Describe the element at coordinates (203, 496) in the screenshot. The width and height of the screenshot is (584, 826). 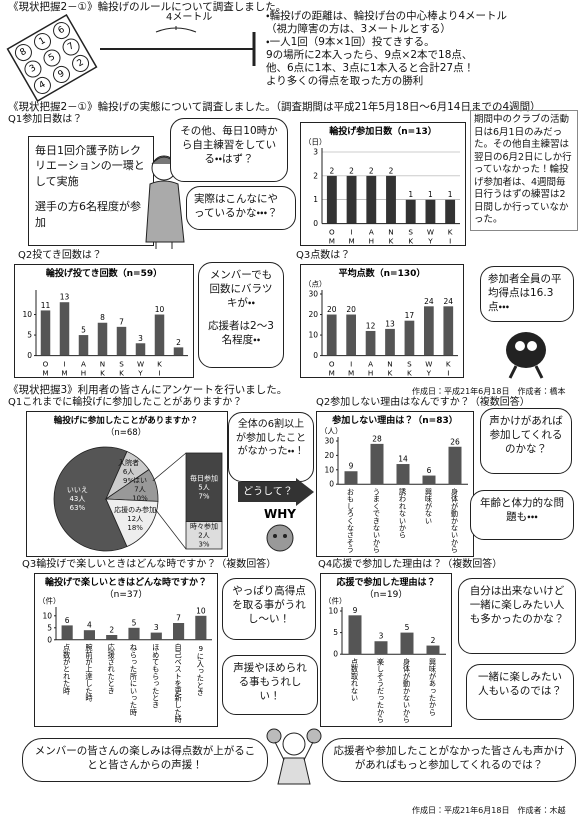
I see `segment-percent: 7%` at that location.